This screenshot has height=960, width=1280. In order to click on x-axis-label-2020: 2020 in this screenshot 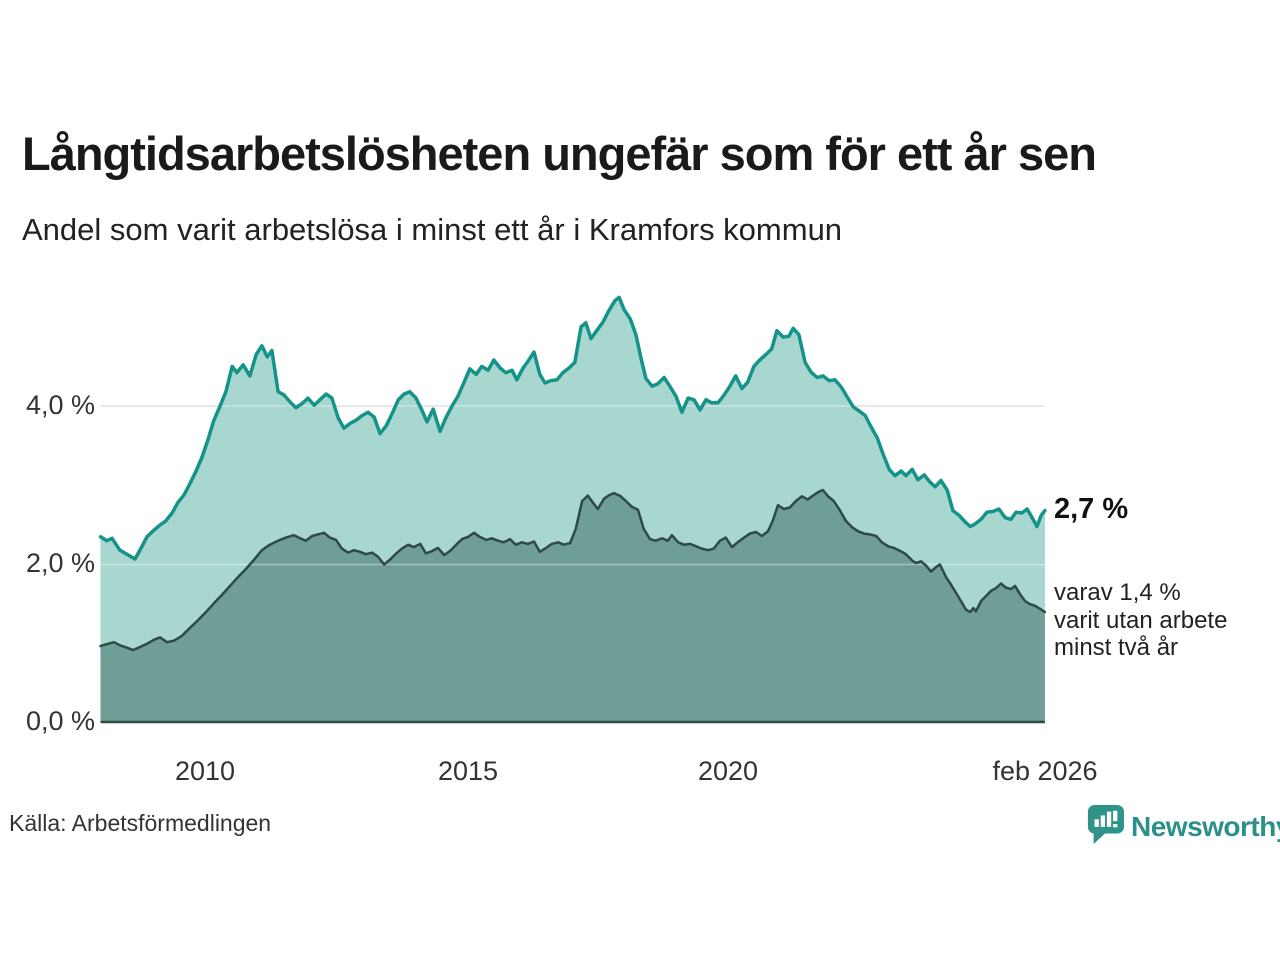, I will do `click(728, 771)`.